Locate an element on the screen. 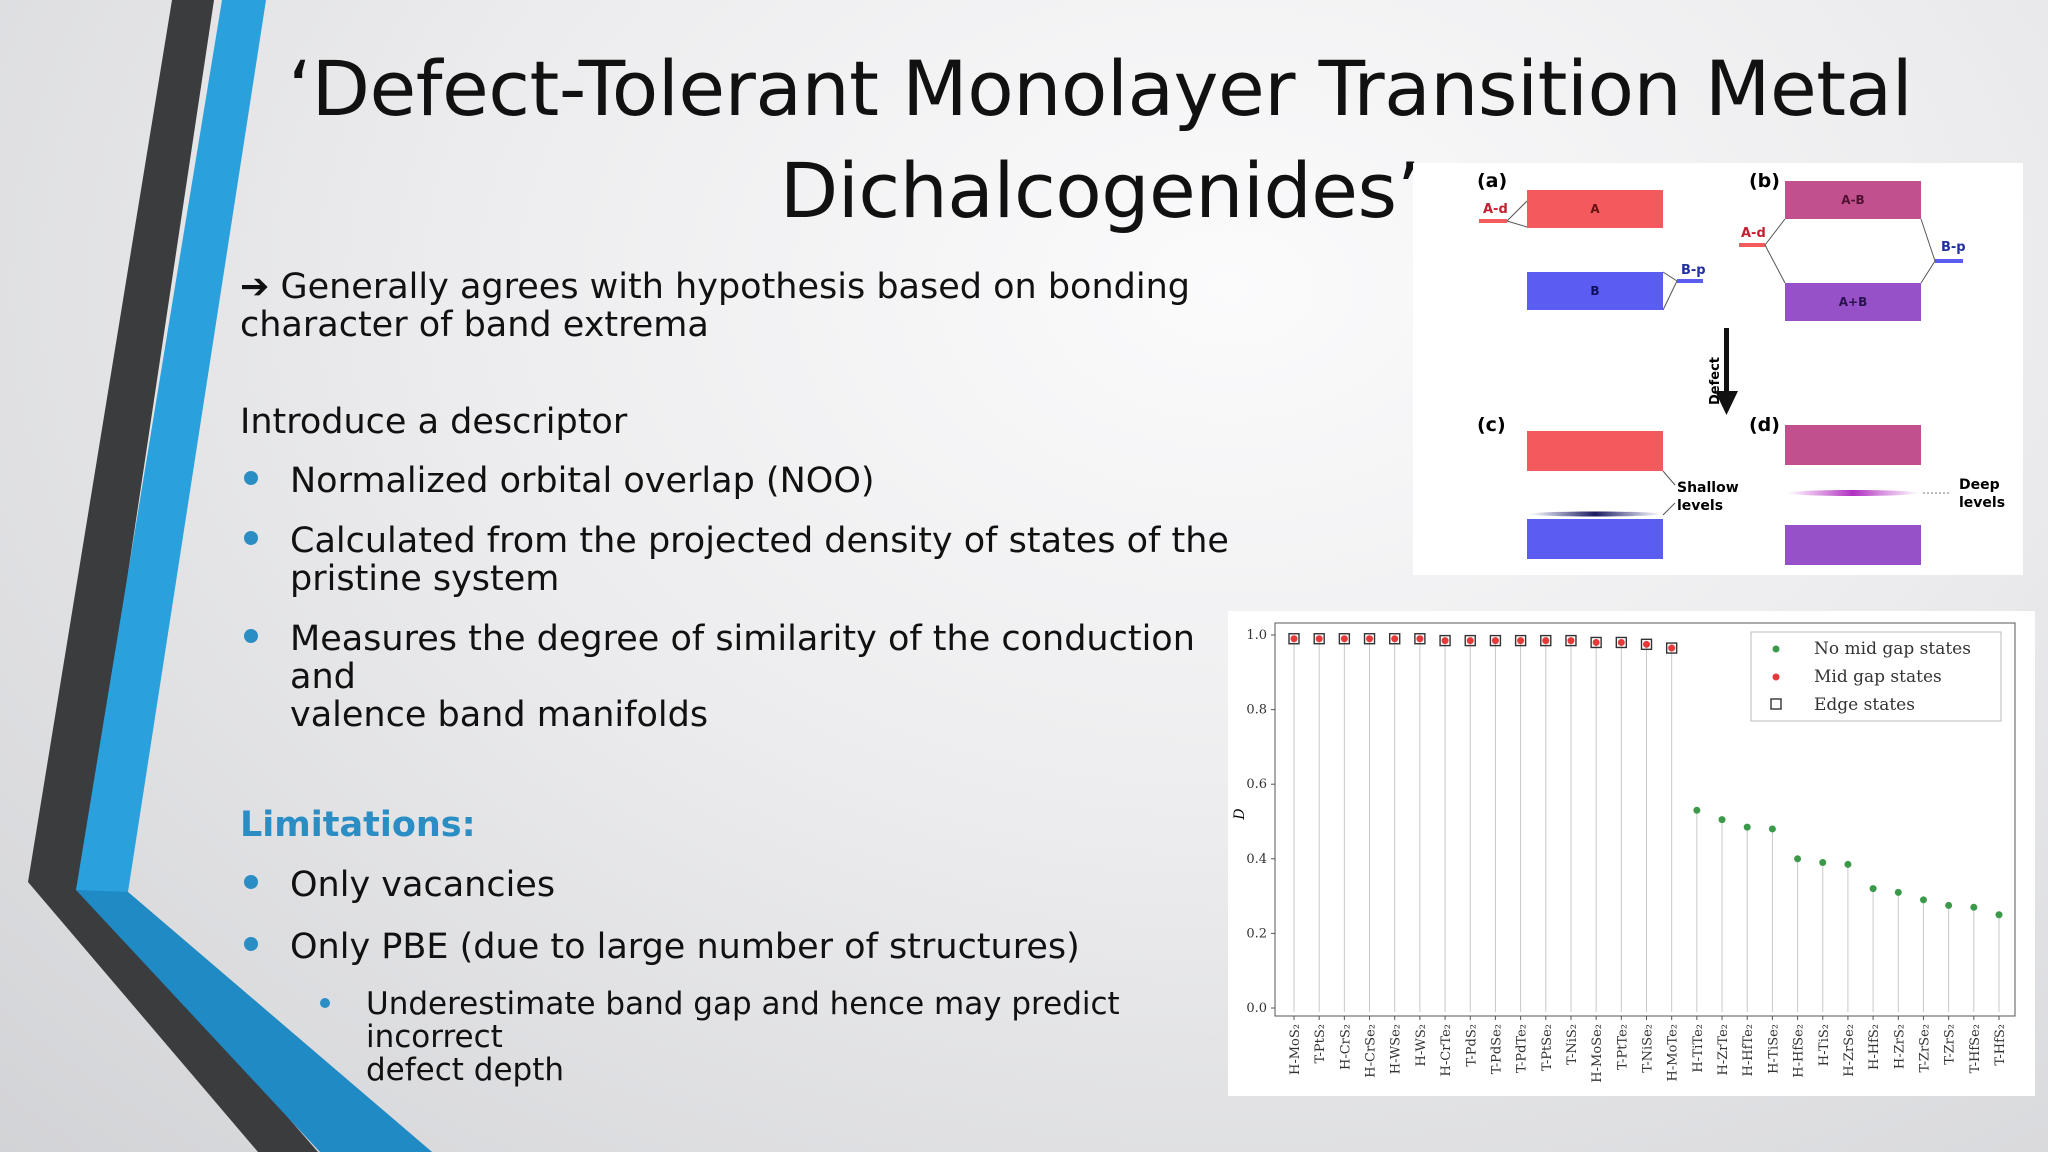 The height and width of the screenshot is (1152, 2048). x-tick-label: H-ZrS₂ is located at coordinates (1899, 1046).